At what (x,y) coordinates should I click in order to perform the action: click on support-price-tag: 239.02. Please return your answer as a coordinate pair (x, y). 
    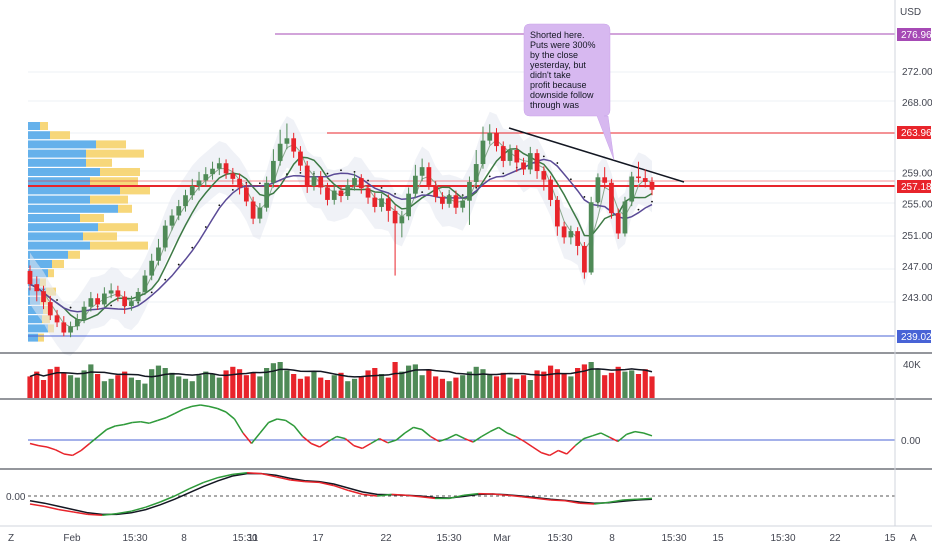
    Looking at the image, I should click on (914, 336).